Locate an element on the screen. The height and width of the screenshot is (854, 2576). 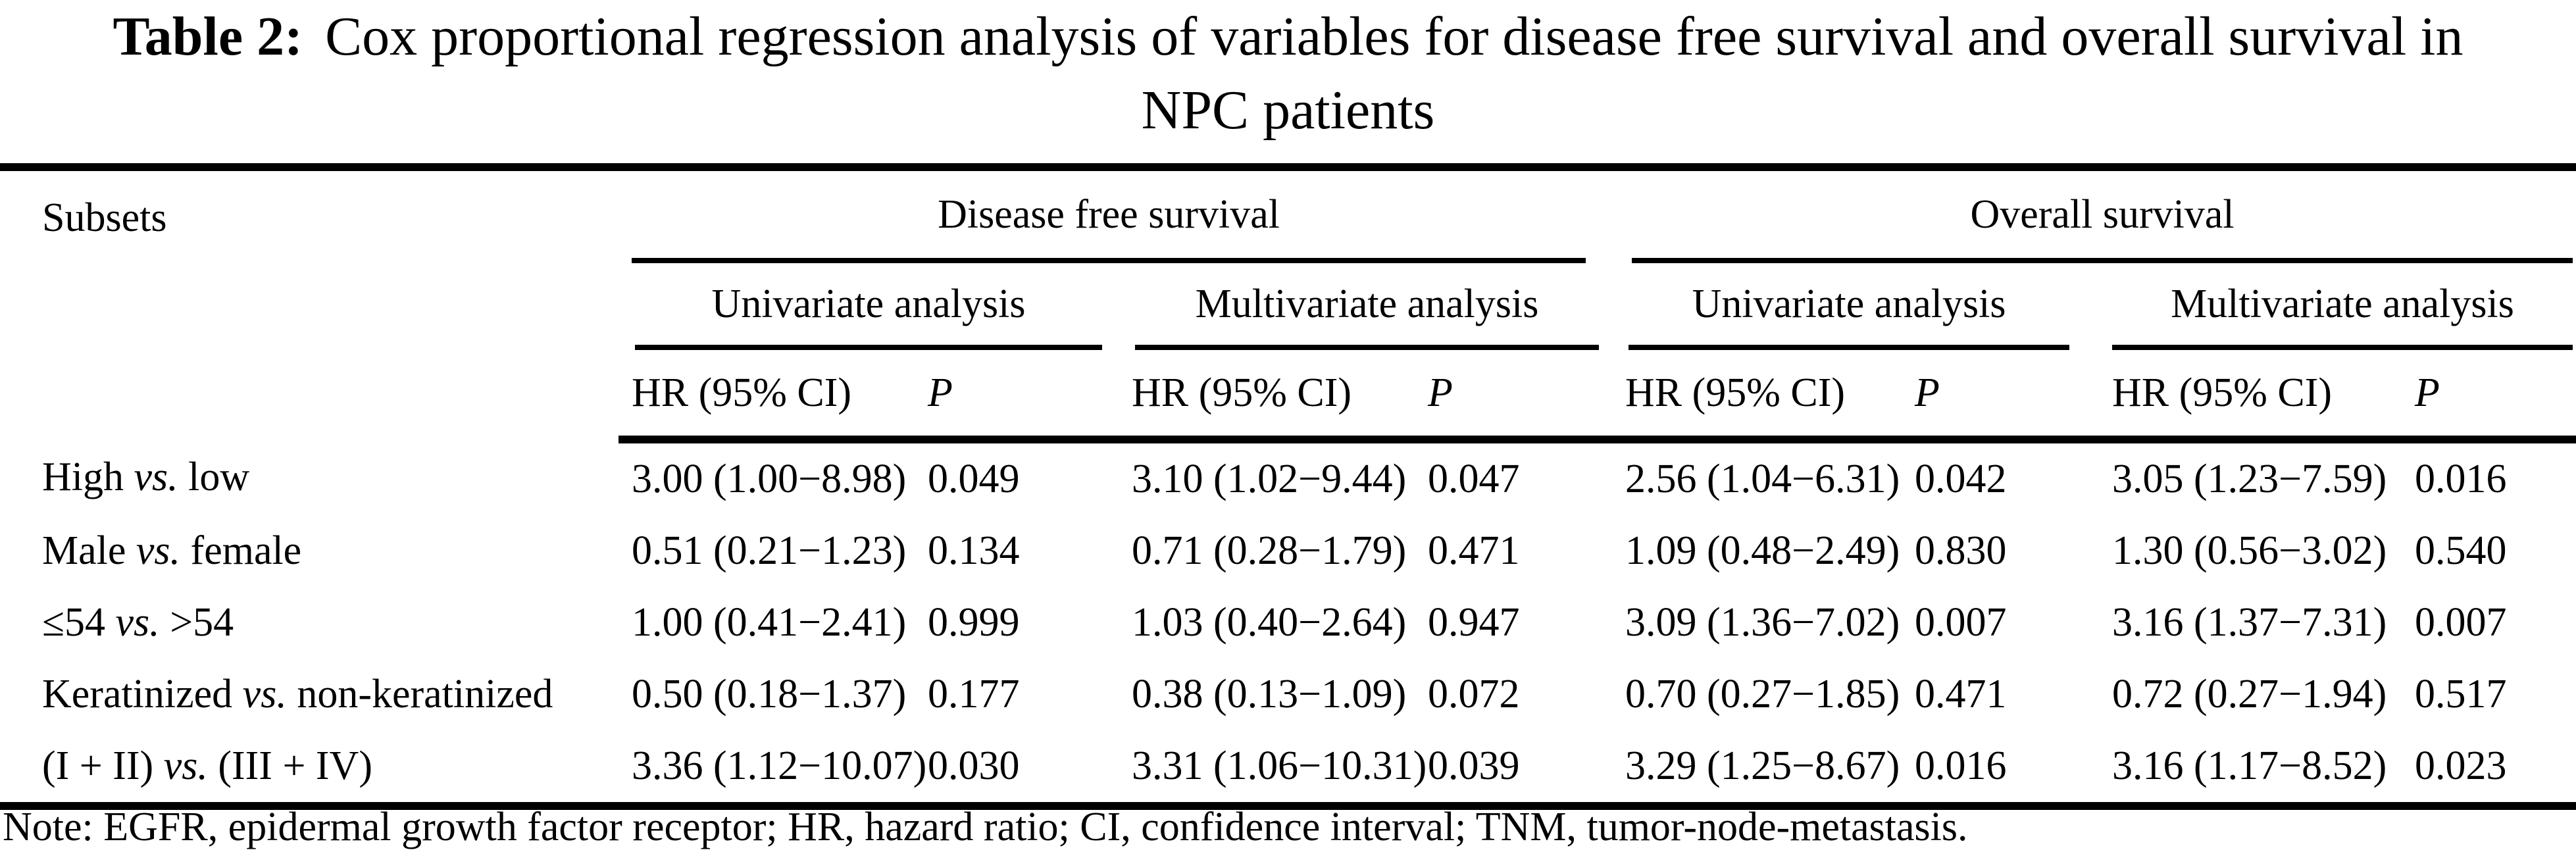
cell-p: 0.072 is located at coordinates (1474, 694).